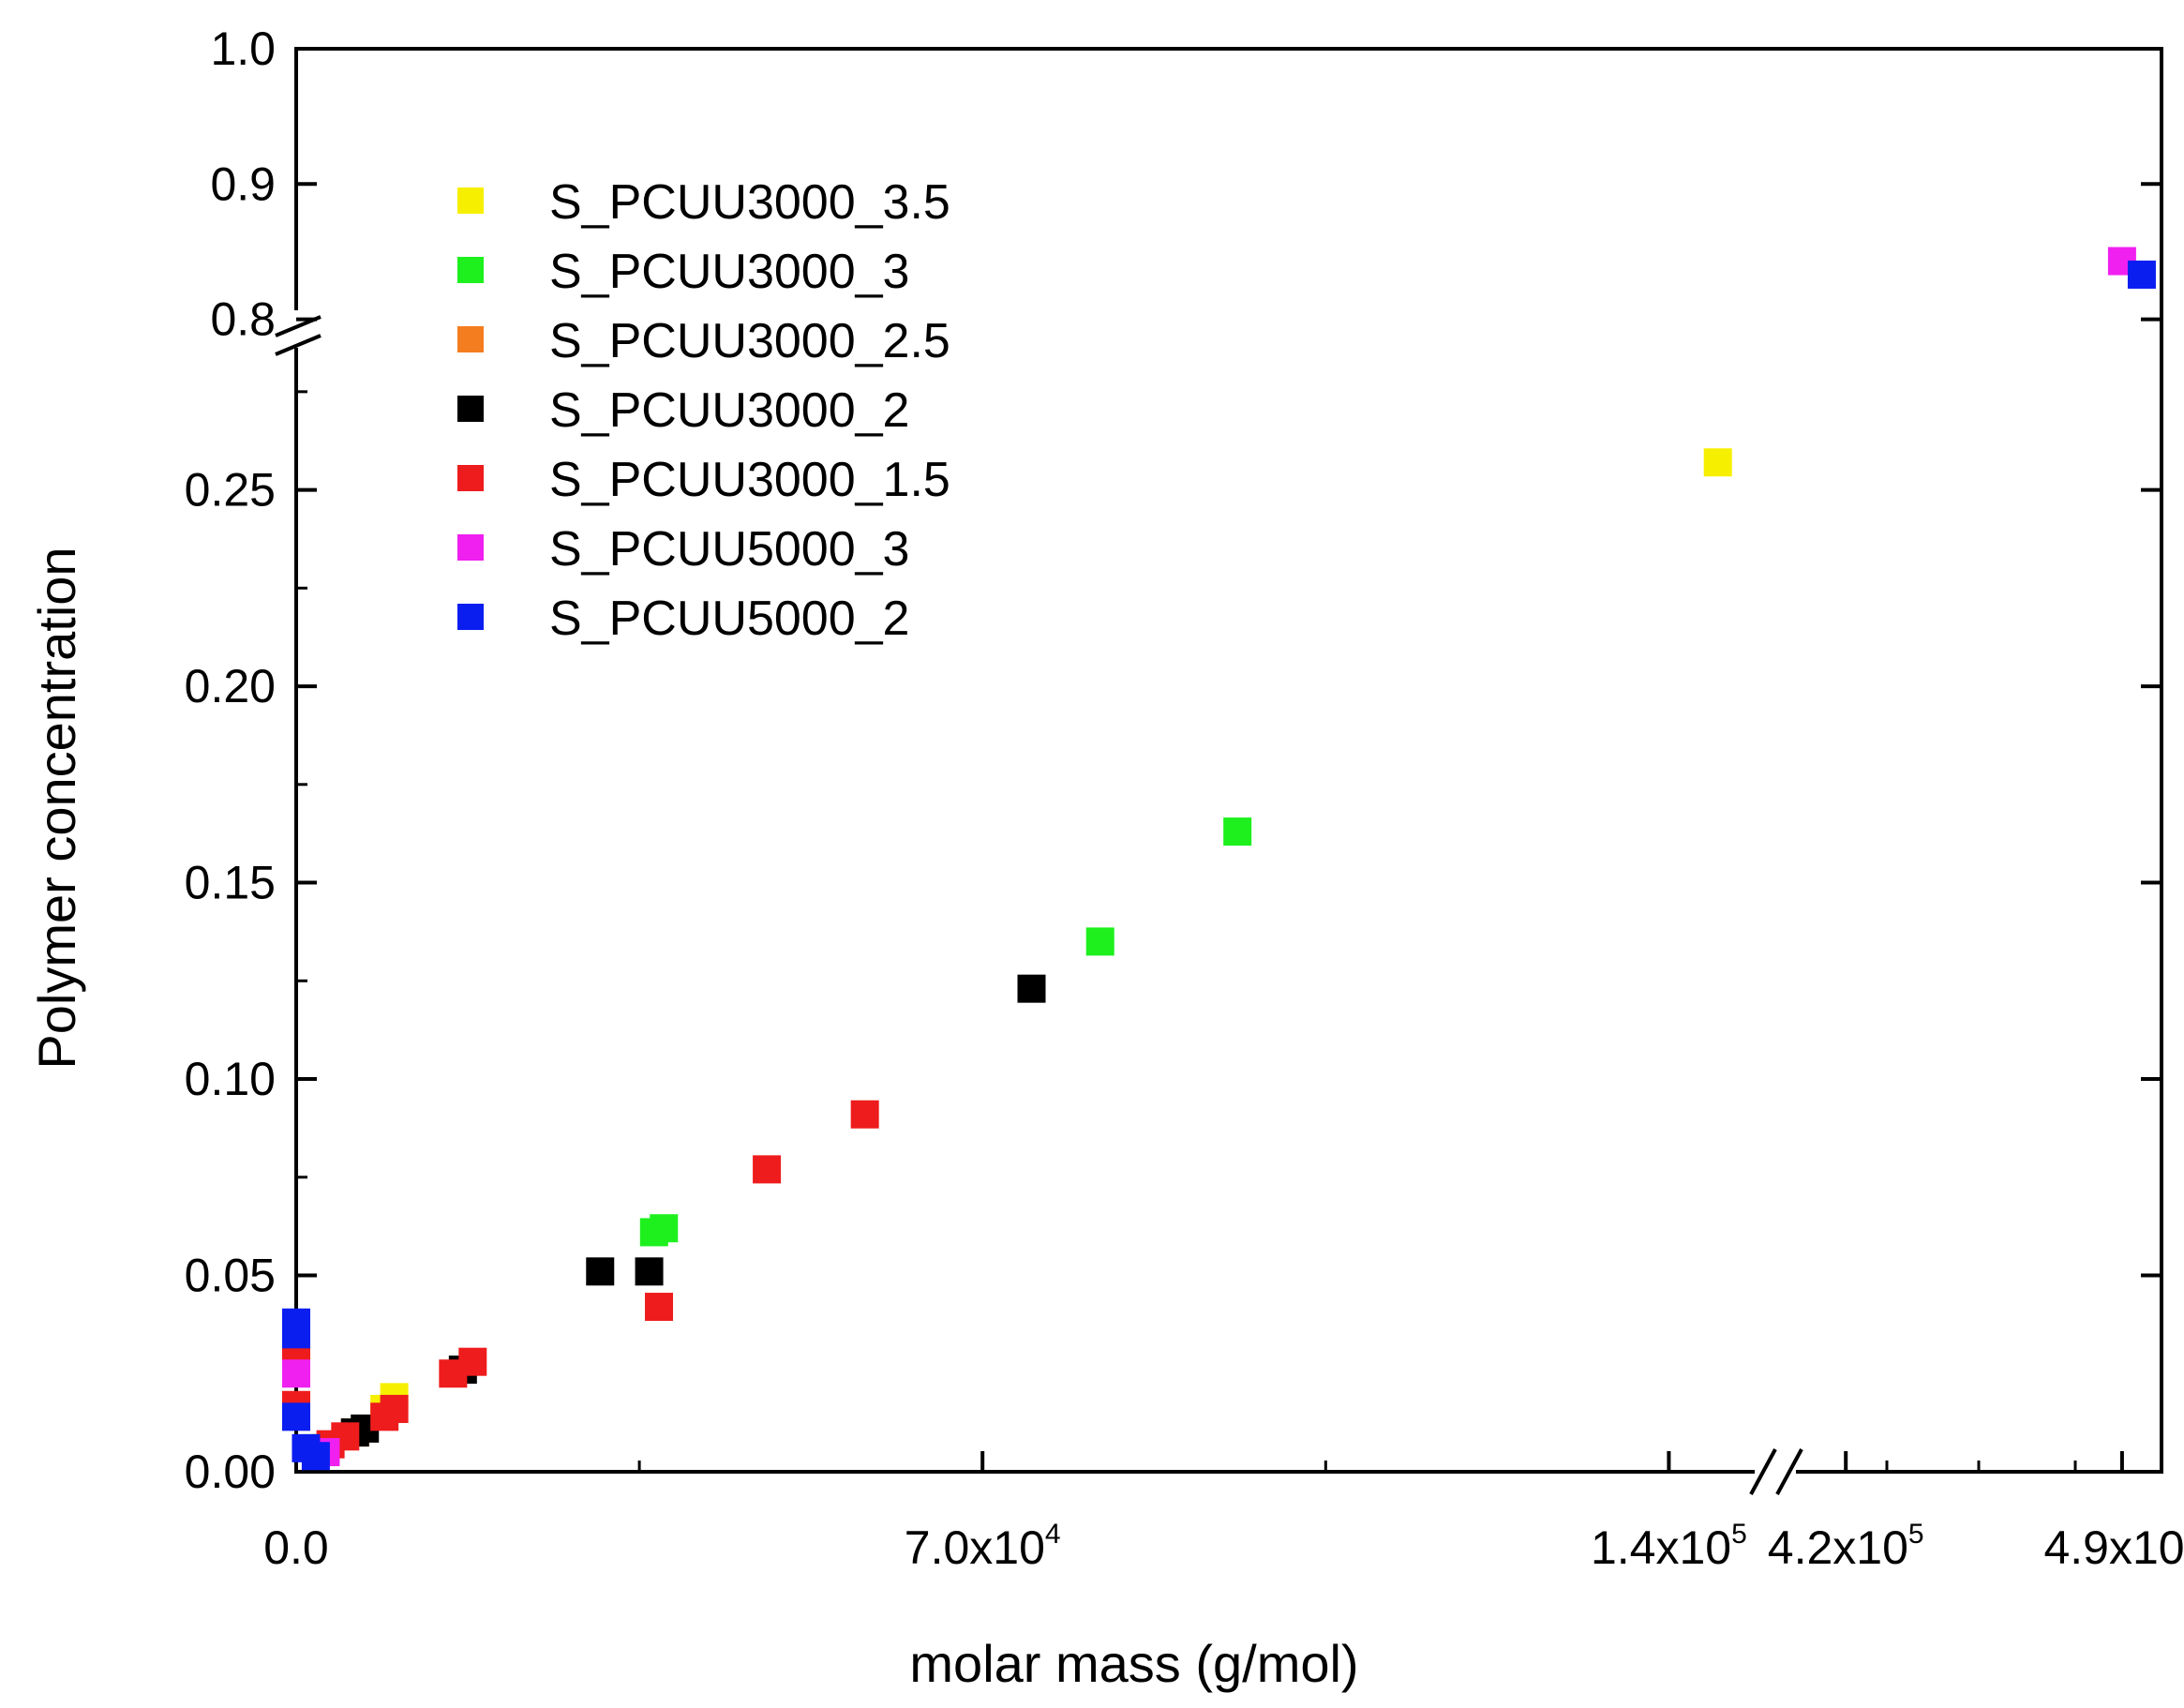 The height and width of the screenshot is (1708, 2184). Describe the element at coordinates (243, 183) in the screenshot. I see `y-tick-label: 0.9` at that location.